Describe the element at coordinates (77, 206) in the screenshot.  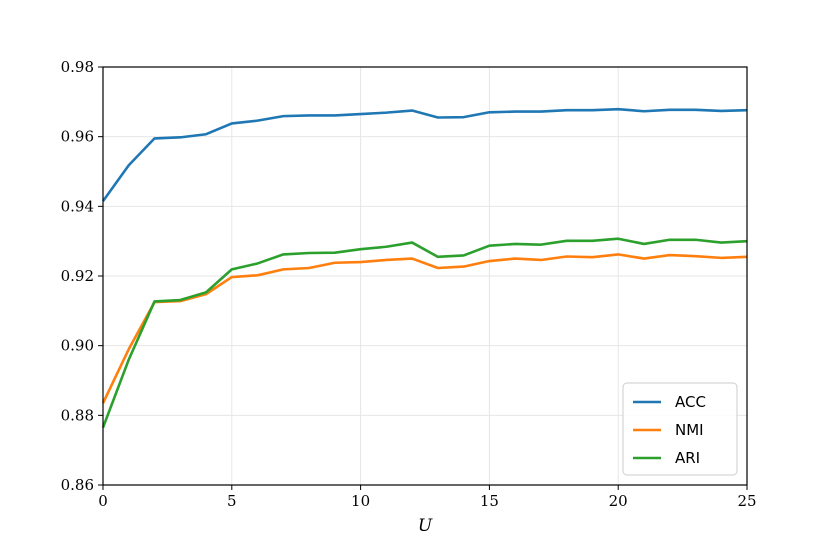
I see `y-tick-label: 0.94` at that location.